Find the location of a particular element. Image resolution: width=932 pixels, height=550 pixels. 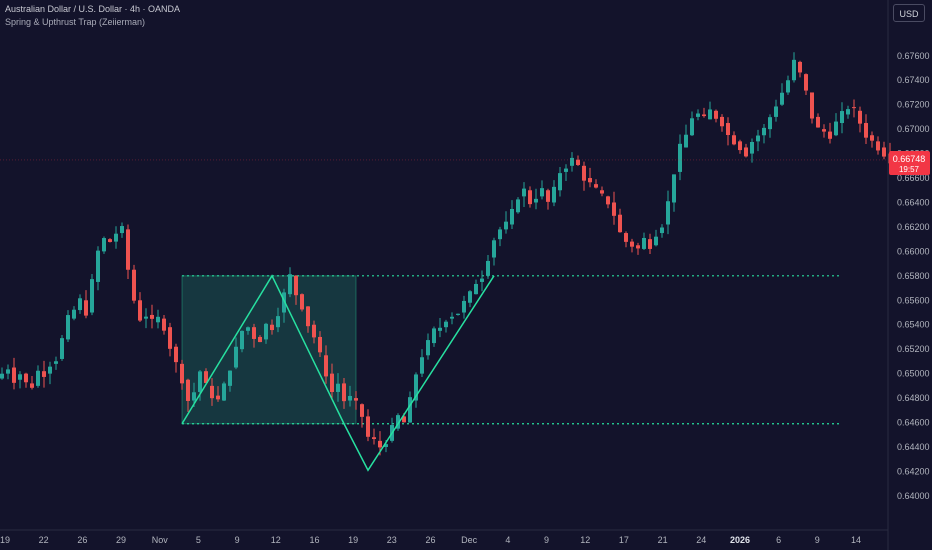

indicator-label: Spring & Upthrust Trap (Zeiierman) is located at coordinates (75, 22).